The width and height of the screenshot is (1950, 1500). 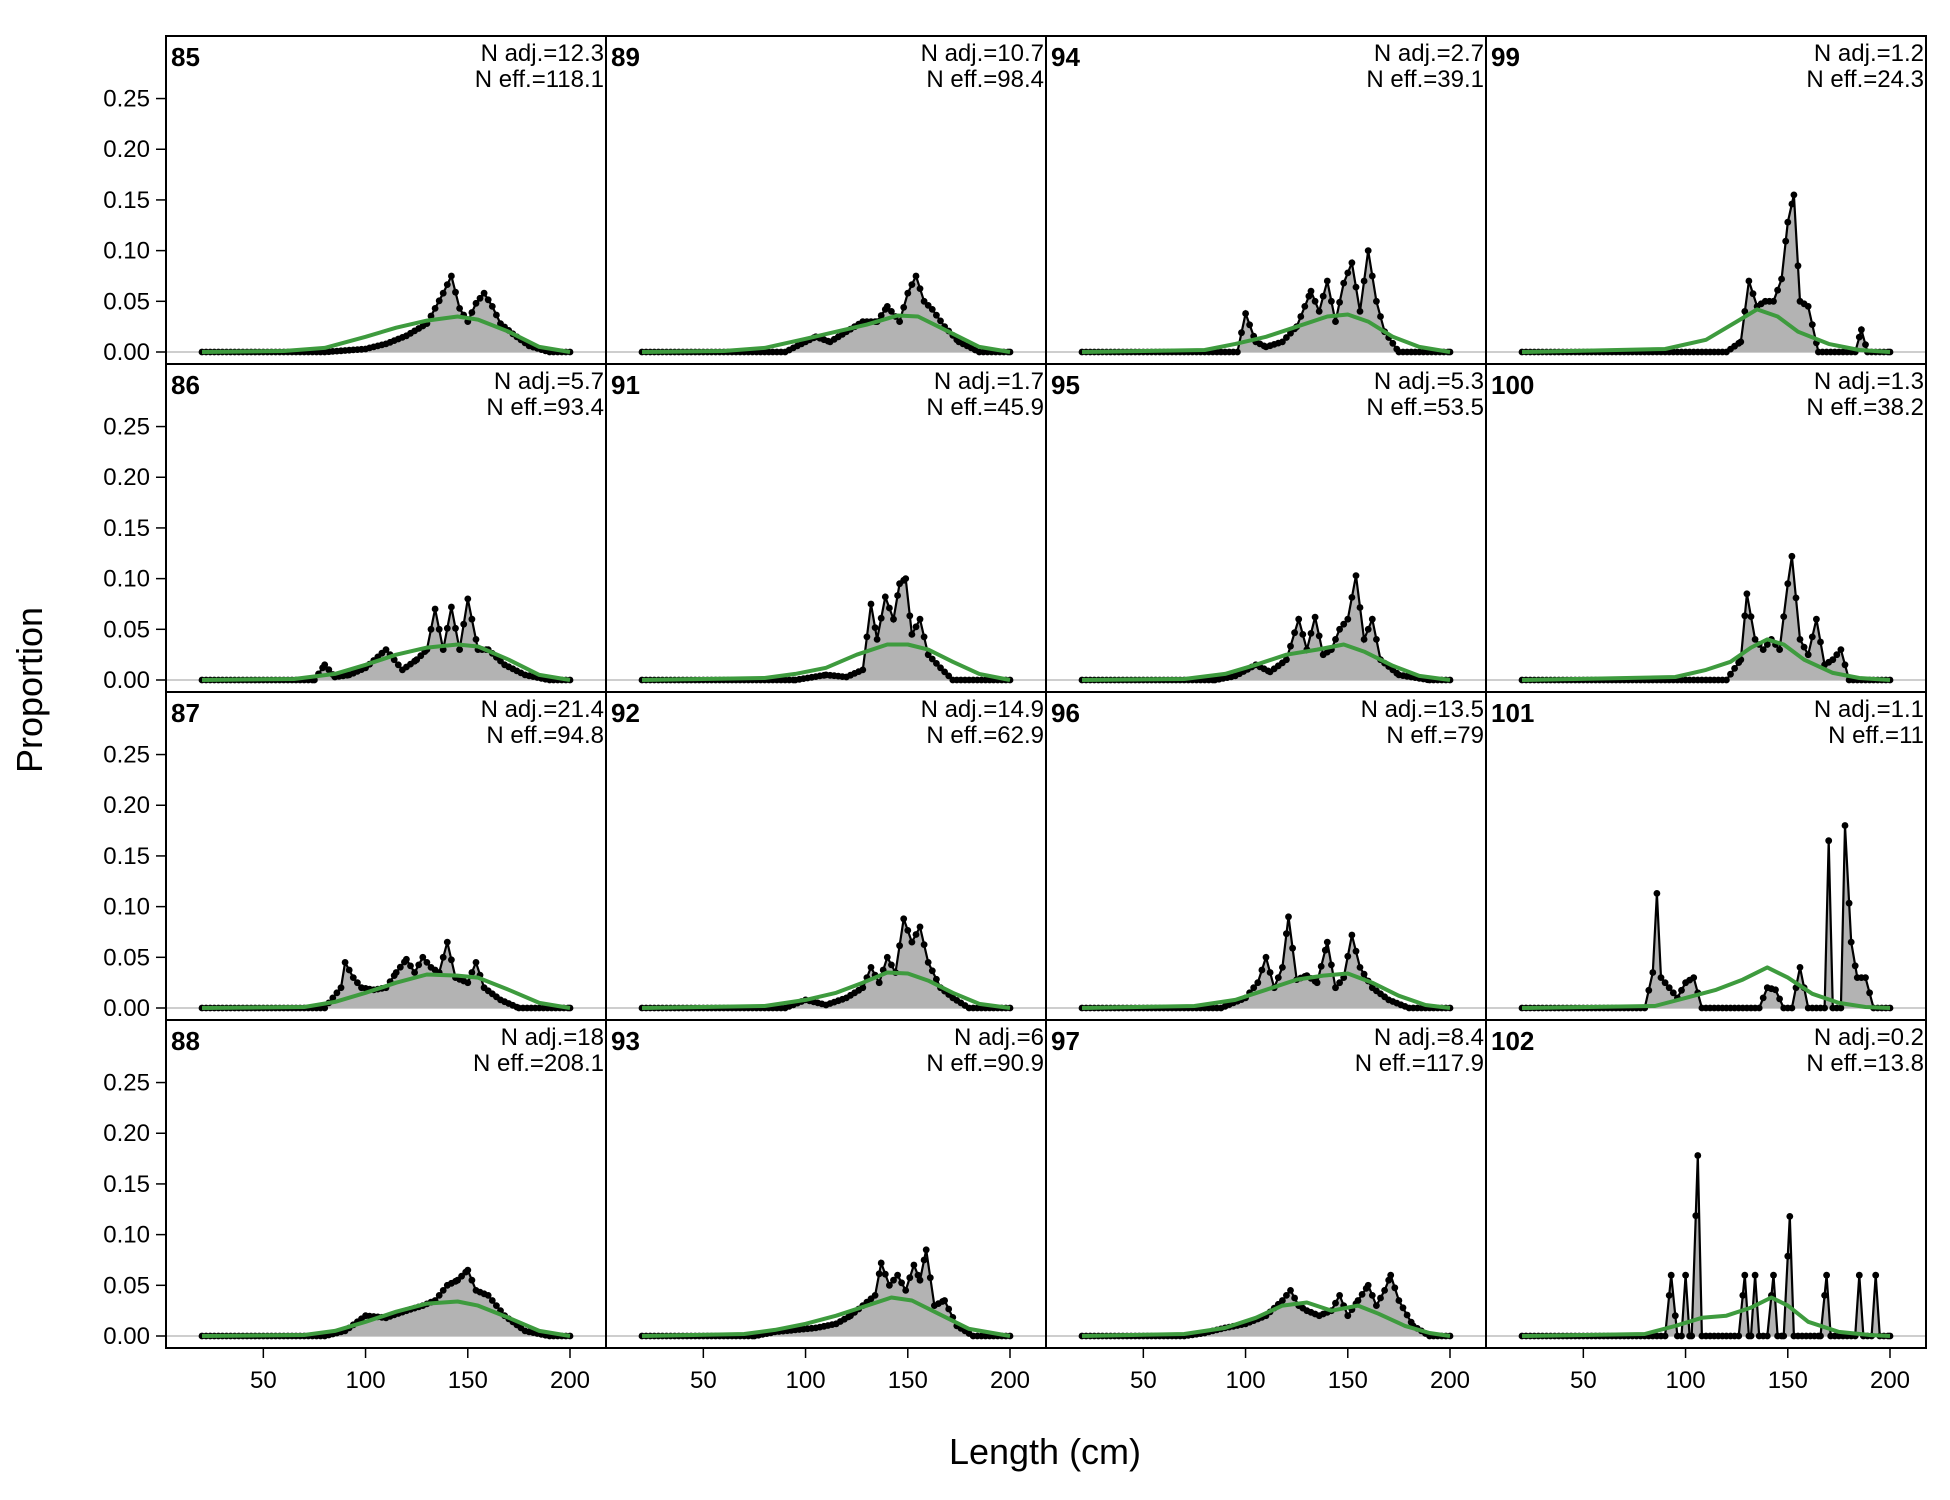 What do you see at coordinates (1266, 528) in the screenshot?
I see `panel-95: 95 N adj.=5.3N eff.=53.5` at bounding box center [1266, 528].